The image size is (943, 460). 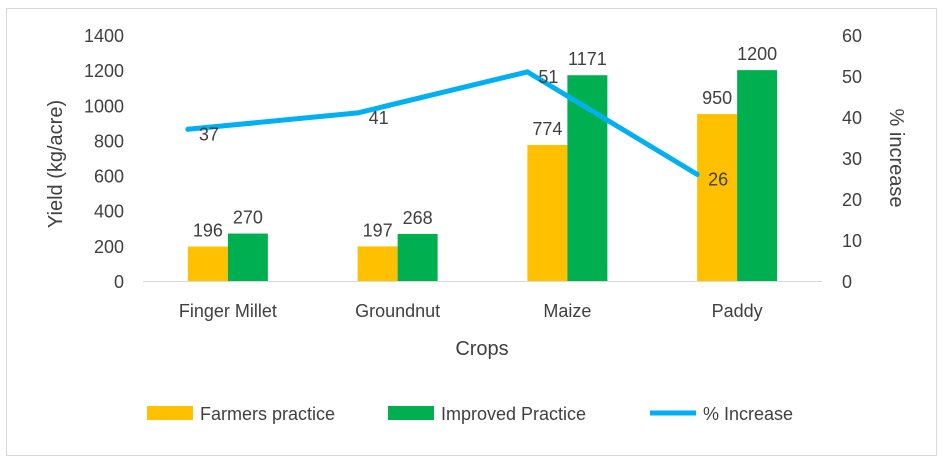 What do you see at coordinates (208, 231) in the screenshot?
I see `bar-value-label: 196` at bounding box center [208, 231].